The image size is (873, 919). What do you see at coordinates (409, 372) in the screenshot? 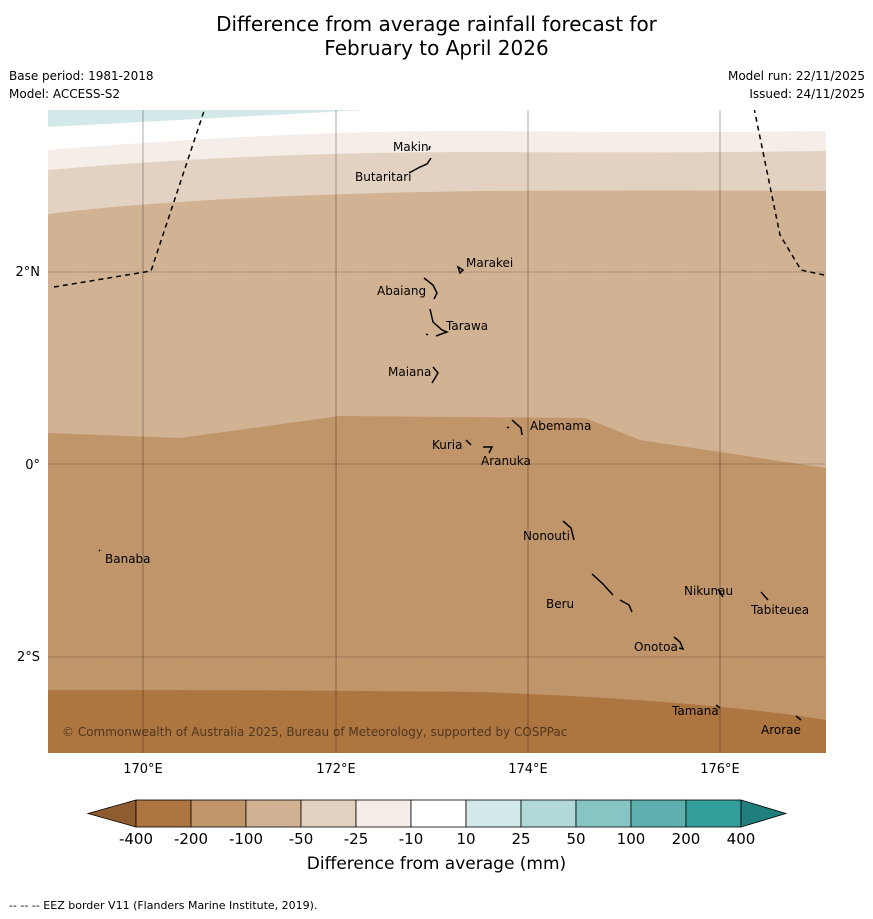
I see `island-label-maiana: Maiana` at bounding box center [409, 372].